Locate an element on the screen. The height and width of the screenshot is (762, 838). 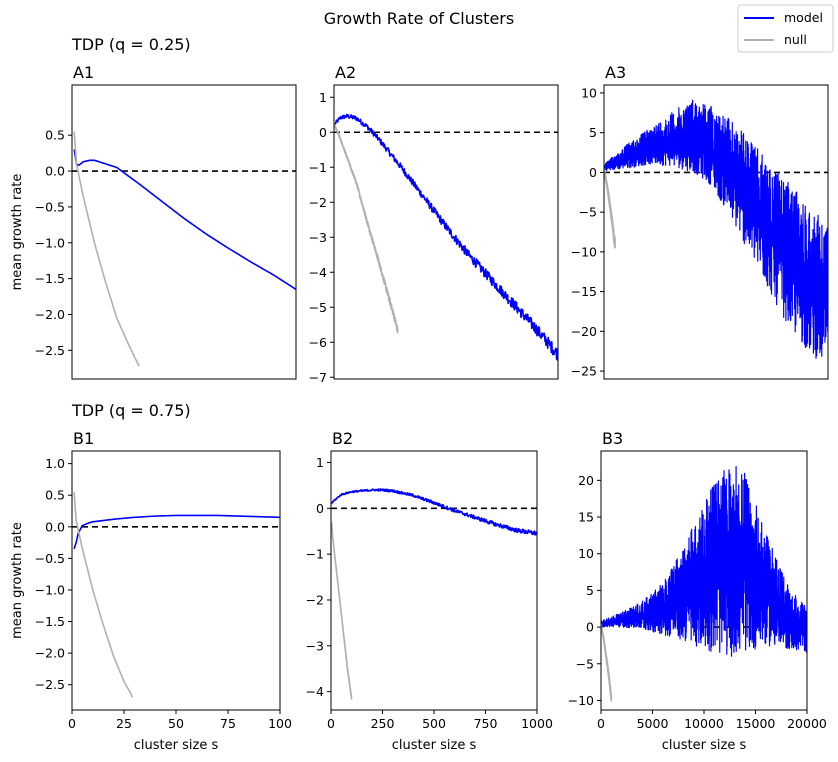
x-tick-label: 50 is located at coordinates (176, 723).